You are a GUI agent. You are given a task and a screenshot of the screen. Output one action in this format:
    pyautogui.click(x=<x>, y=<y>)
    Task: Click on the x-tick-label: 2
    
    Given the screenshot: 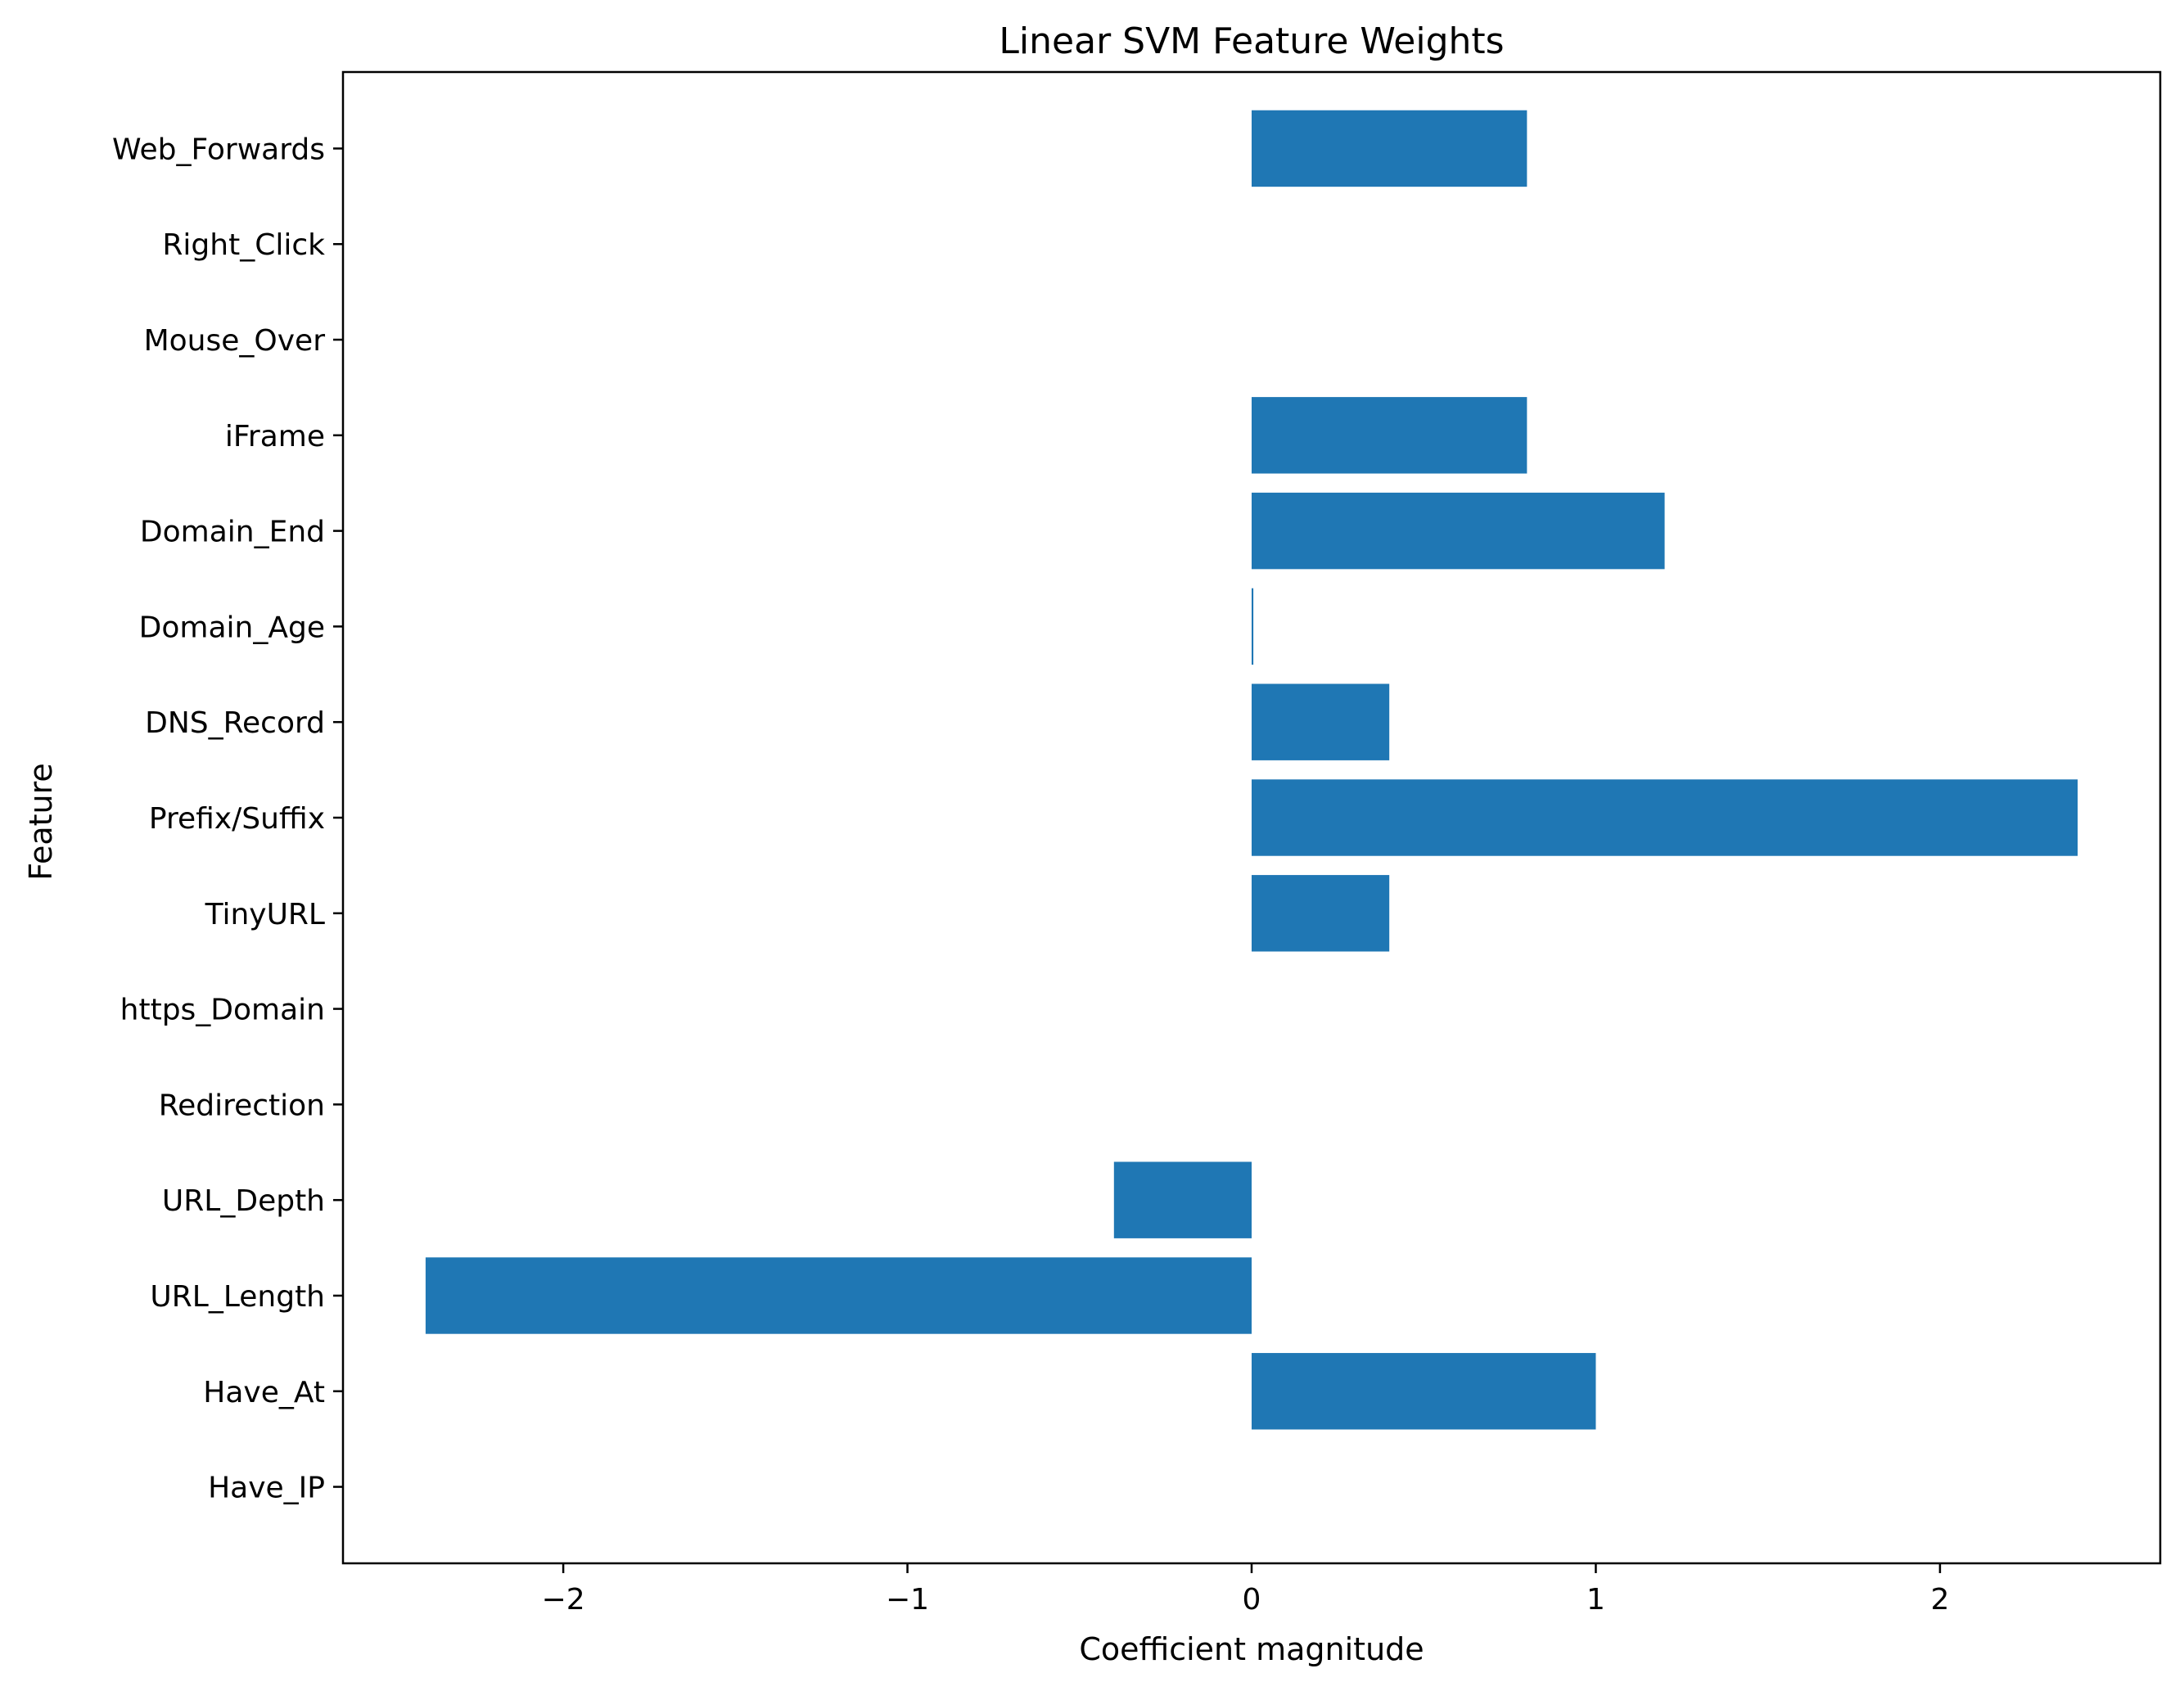 What is the action you would take?
    pyautogui.click(x=1940, y=1600)
    